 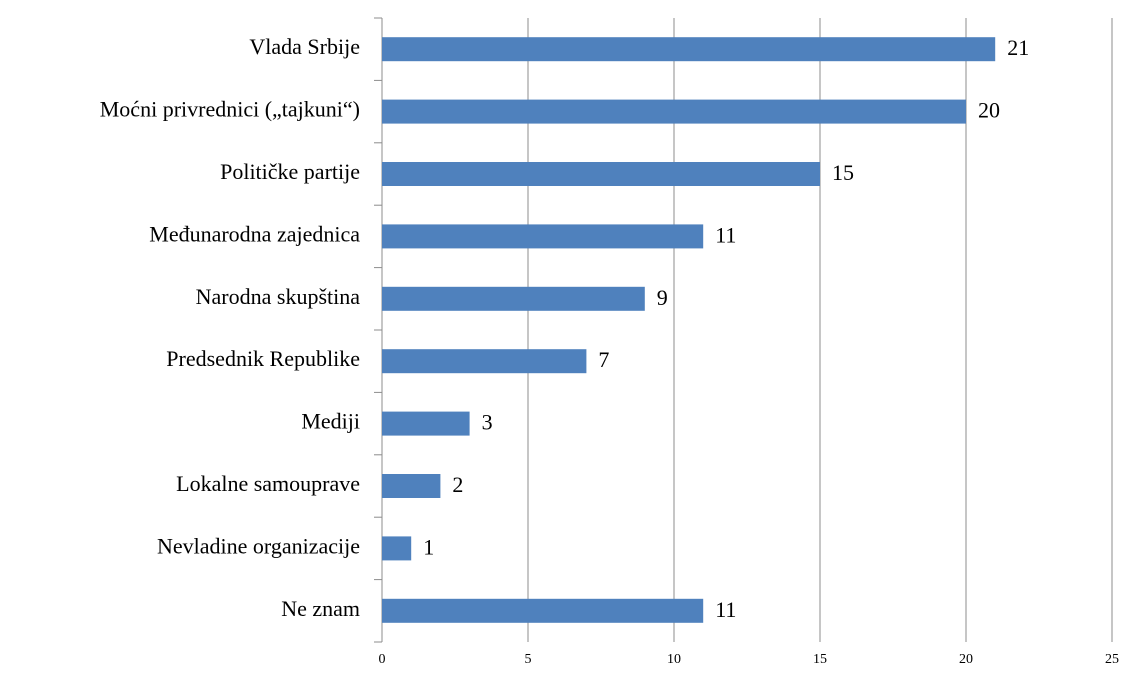 What do you see at coordinates (989, 110) in the screenshot?
I see `value-label: 20` at bounding box center [989, 110].